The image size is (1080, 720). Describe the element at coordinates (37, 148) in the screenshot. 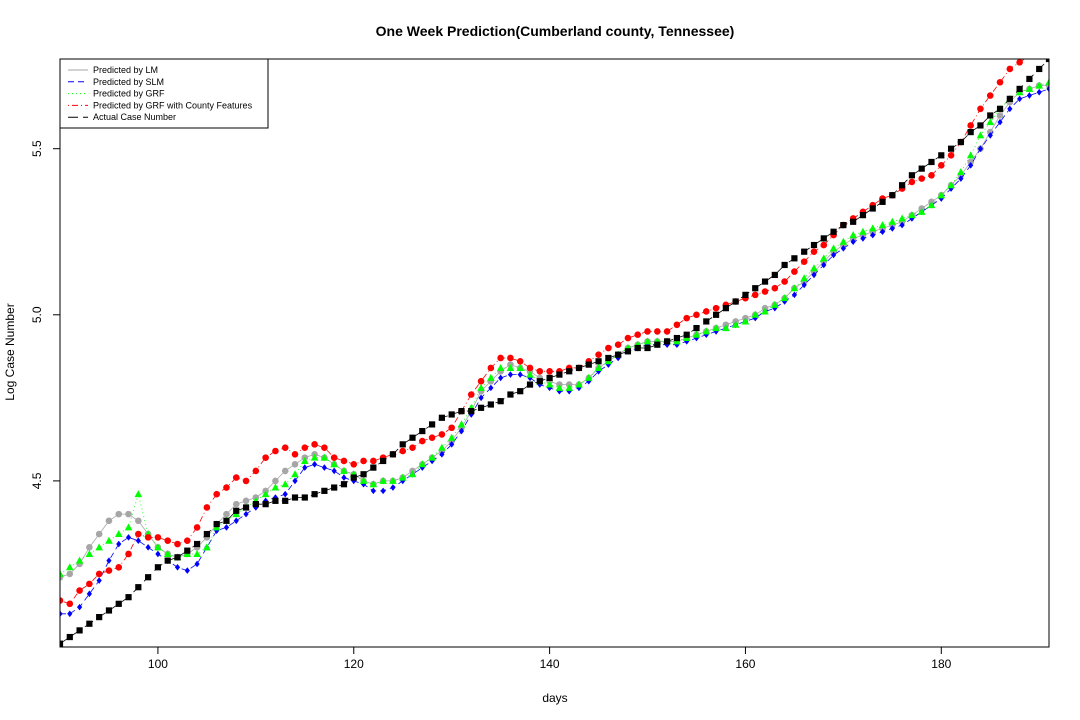

I see `y-tick-label: 5.5` at that location.